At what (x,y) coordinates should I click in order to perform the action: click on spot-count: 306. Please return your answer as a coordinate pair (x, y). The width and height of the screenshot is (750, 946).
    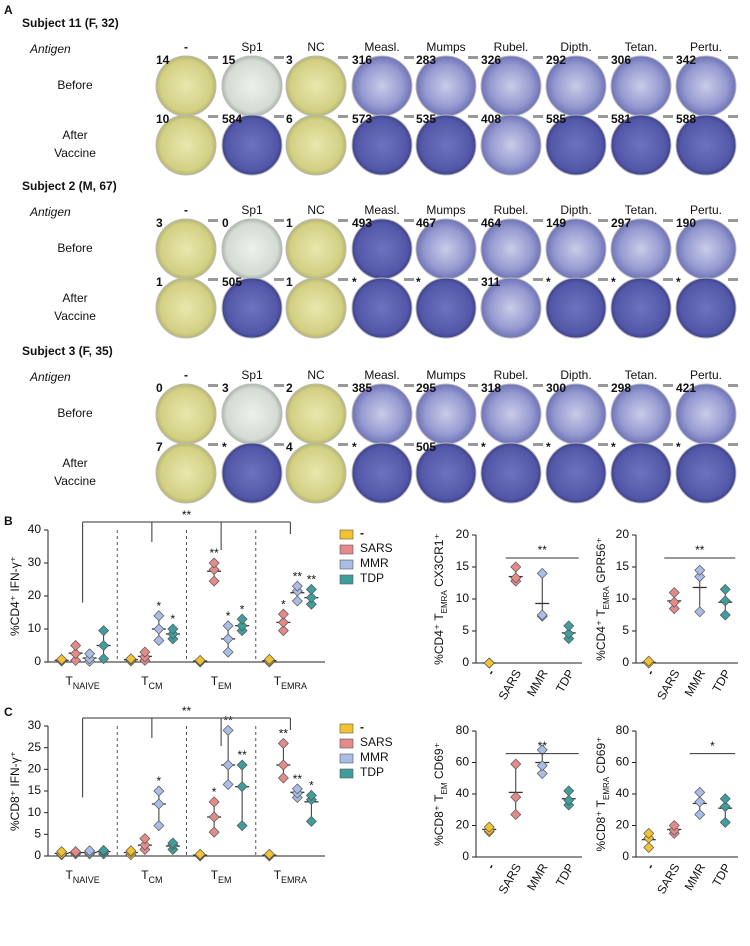
    Looking at the image, I should click on (621, 60).